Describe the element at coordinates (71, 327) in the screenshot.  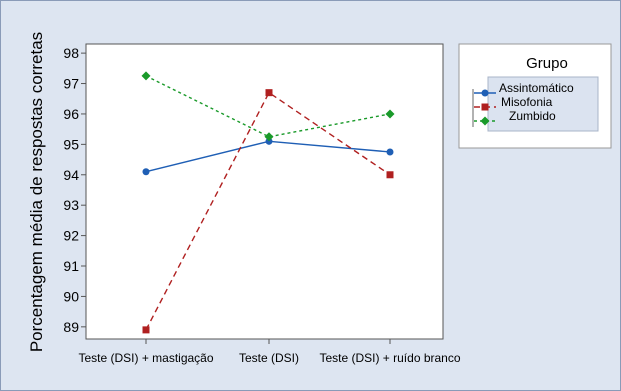
I see `y-tick-label: 89` at that location.